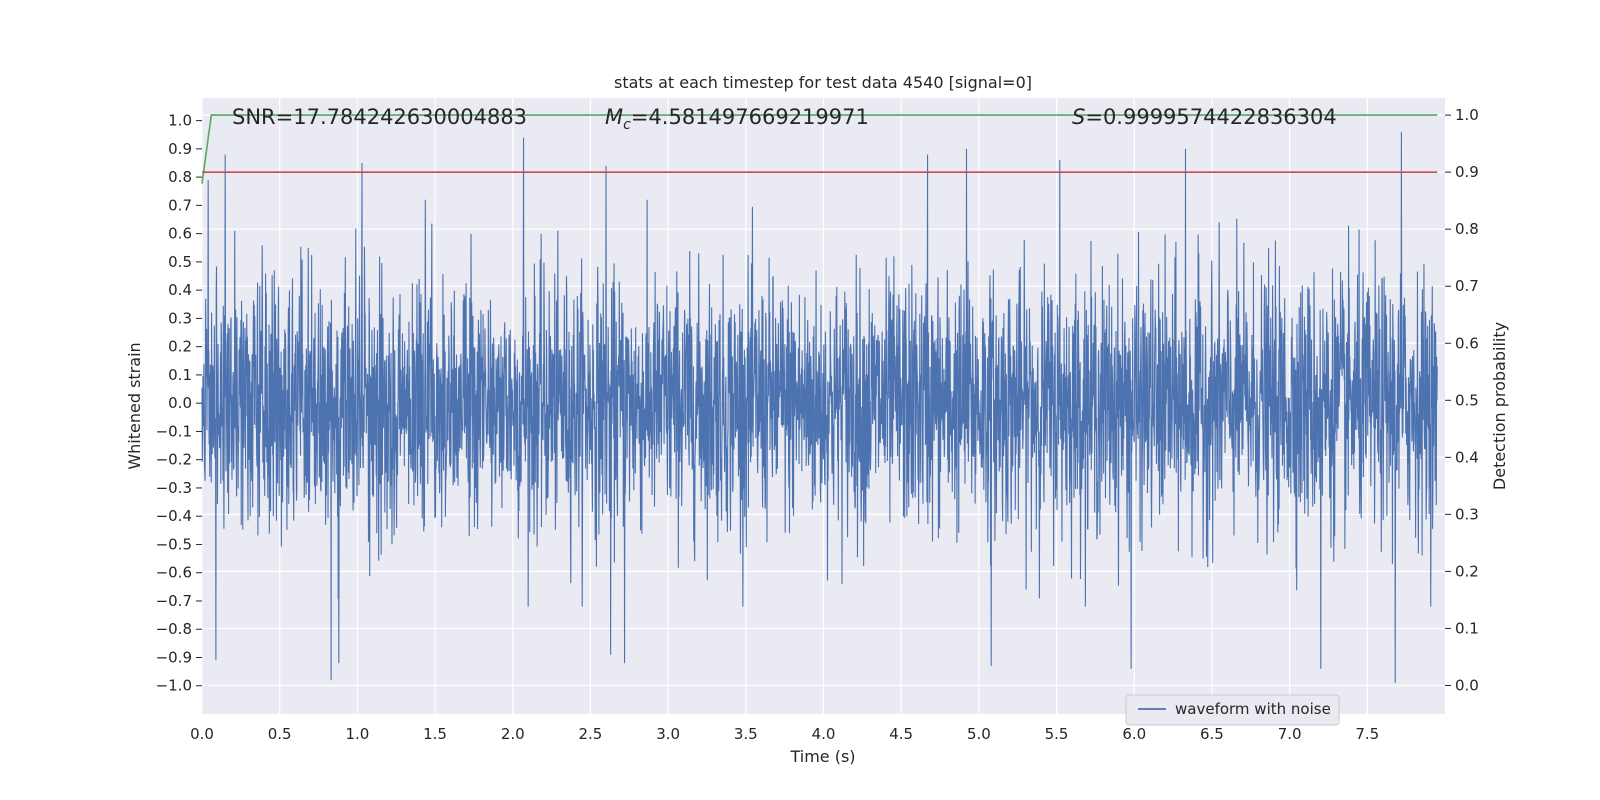  What do you see at coordinates (1367, 734) in the screenshot?
I see `x-tick-label: 7.5` at bounding box center [1367, 734].